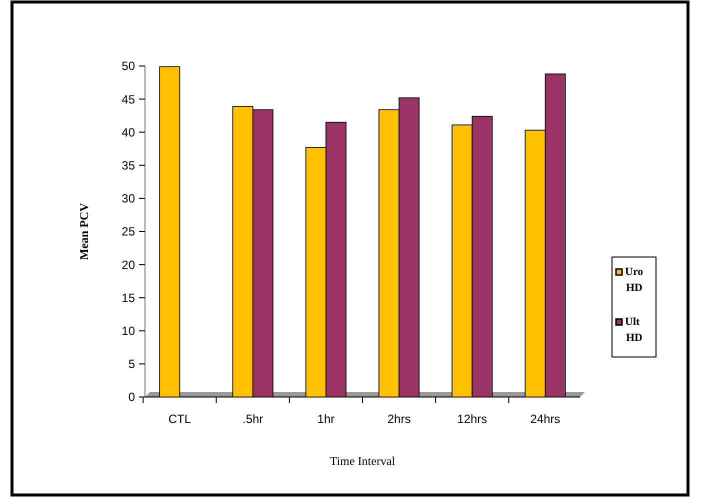  What do you see at coordinates (399, 419) in the screenshot?
I see `x-tick-label: 2hrs` at bounding box center [399, 419].